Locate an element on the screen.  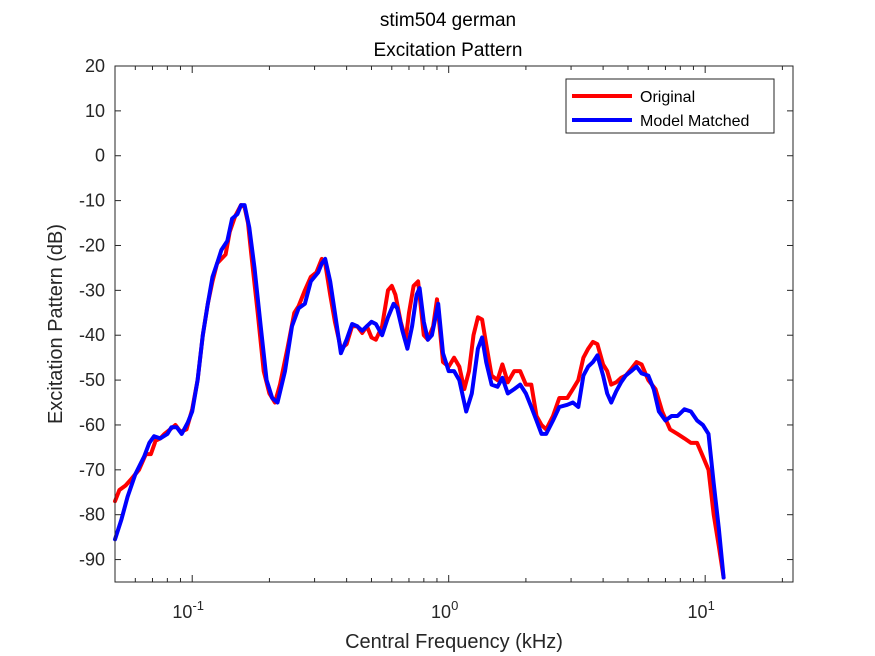
y-tick-label: -50 is located at coordinates (92, 380).